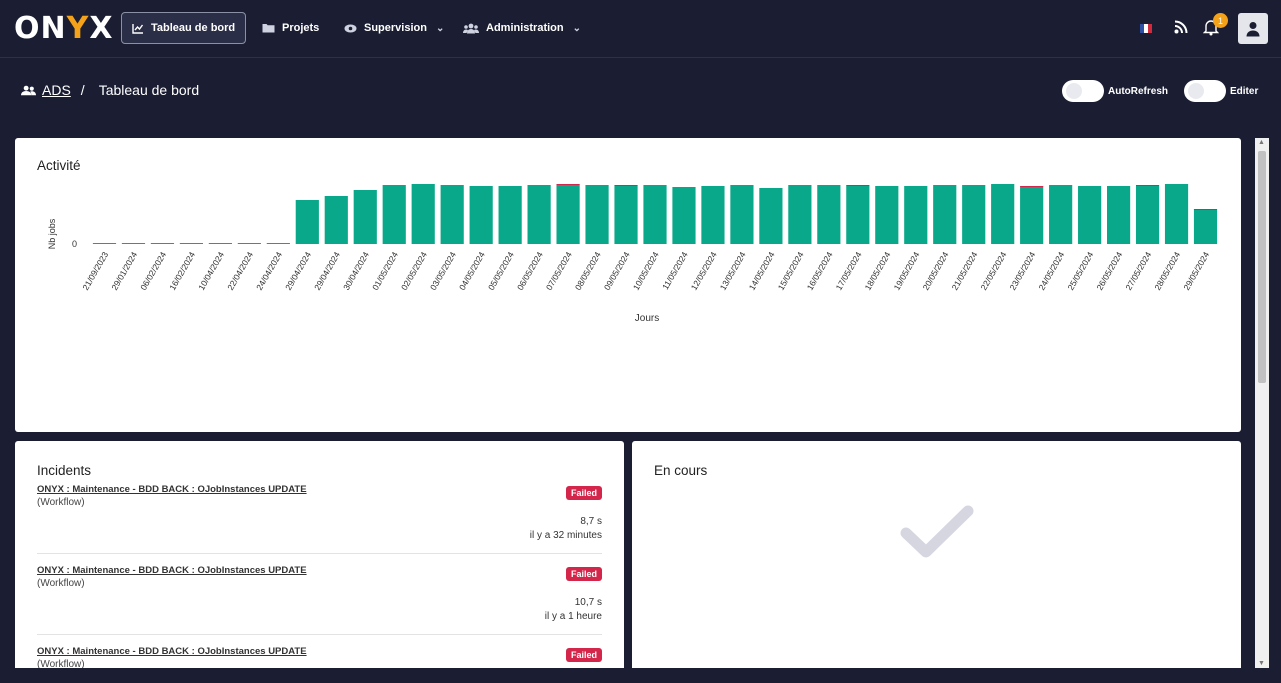 The image size is (1281, 683). Describe the element at coordinates (937, 531) in the screenshot. I see `checkmark-icon` at that location.